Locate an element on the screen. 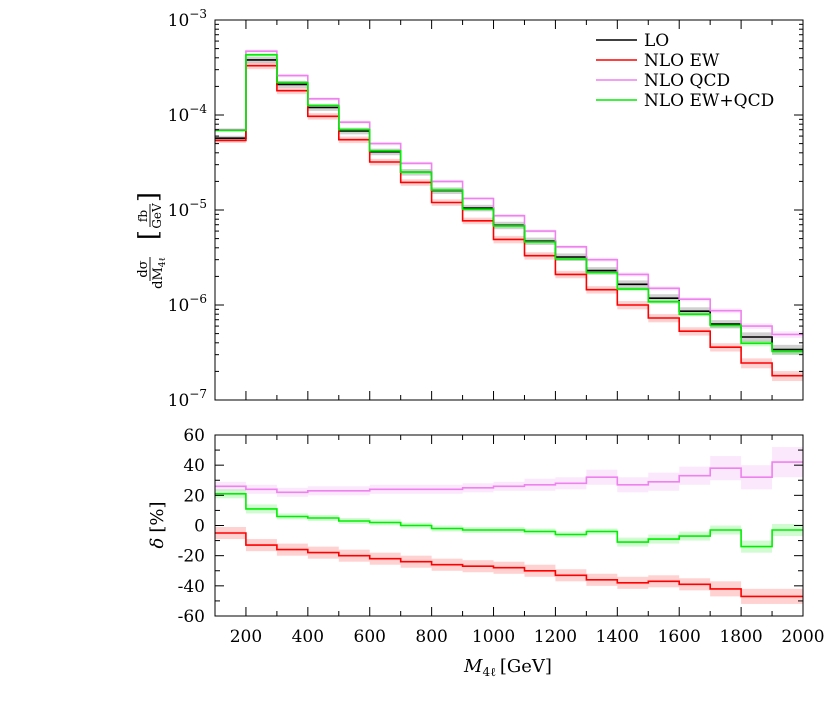 The width and height of the screenshot is (830, 727). ratio-y-tick-label: 0 is located at coordinates (199, 527).